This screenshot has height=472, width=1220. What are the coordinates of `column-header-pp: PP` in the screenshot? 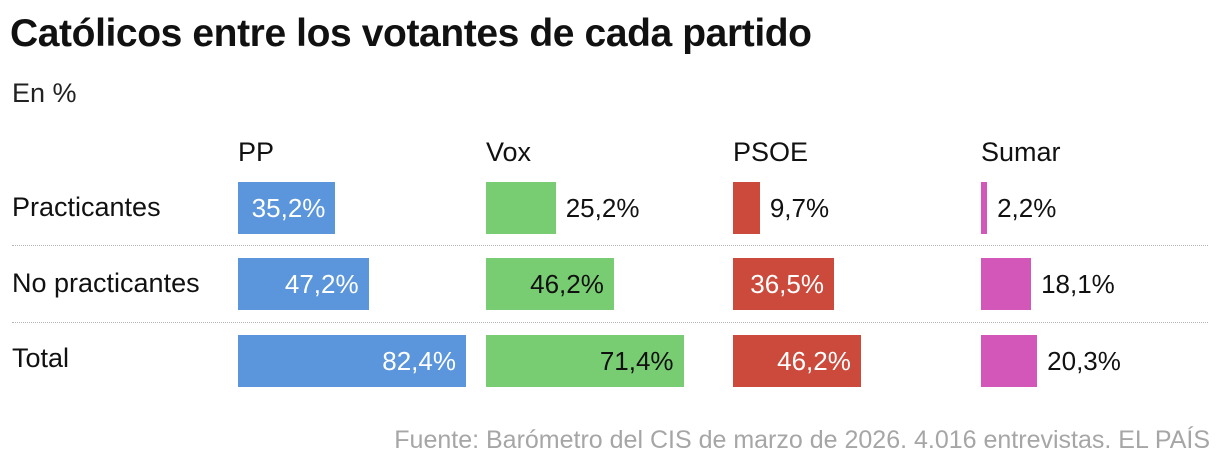 It's located at (256, 152).